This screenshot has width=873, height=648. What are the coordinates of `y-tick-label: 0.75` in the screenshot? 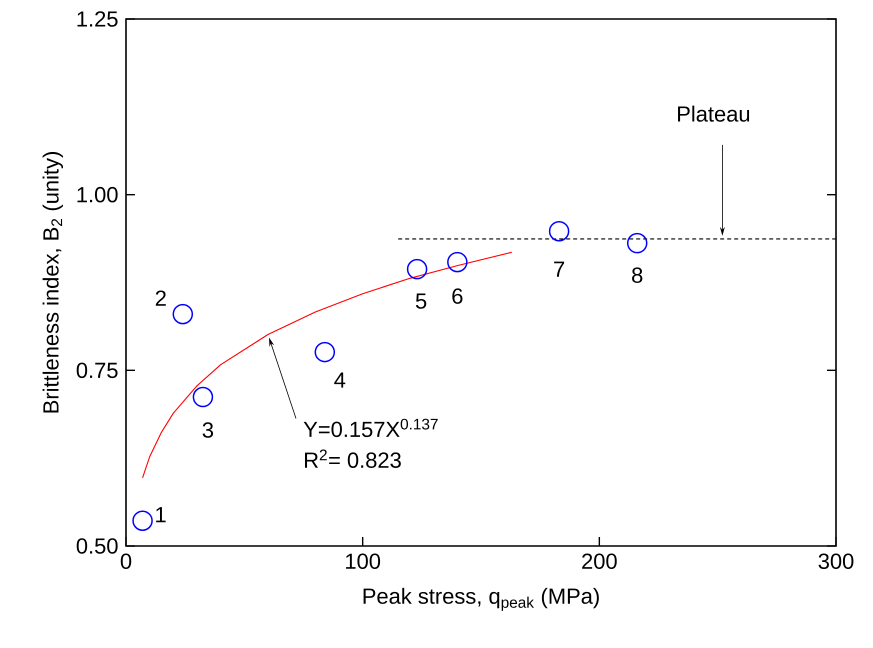 It's located at (97, 370).